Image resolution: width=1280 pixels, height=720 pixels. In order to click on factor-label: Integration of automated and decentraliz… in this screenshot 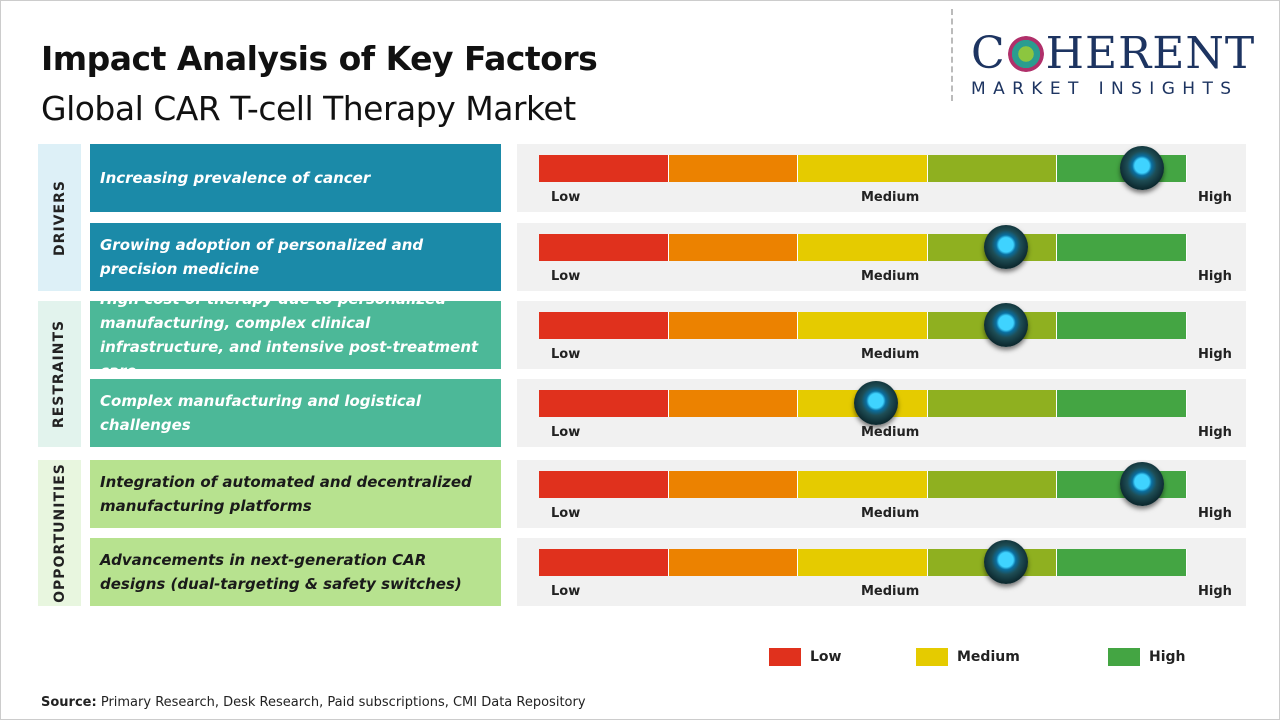, I will do `click(295, 494)`.